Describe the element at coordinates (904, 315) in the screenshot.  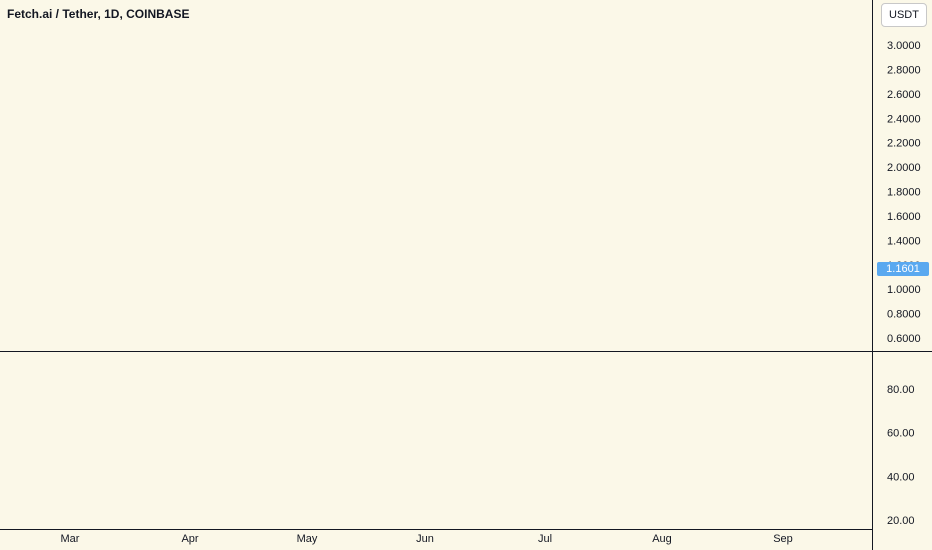
I see `price-tick-label: 0.8000` at that location.